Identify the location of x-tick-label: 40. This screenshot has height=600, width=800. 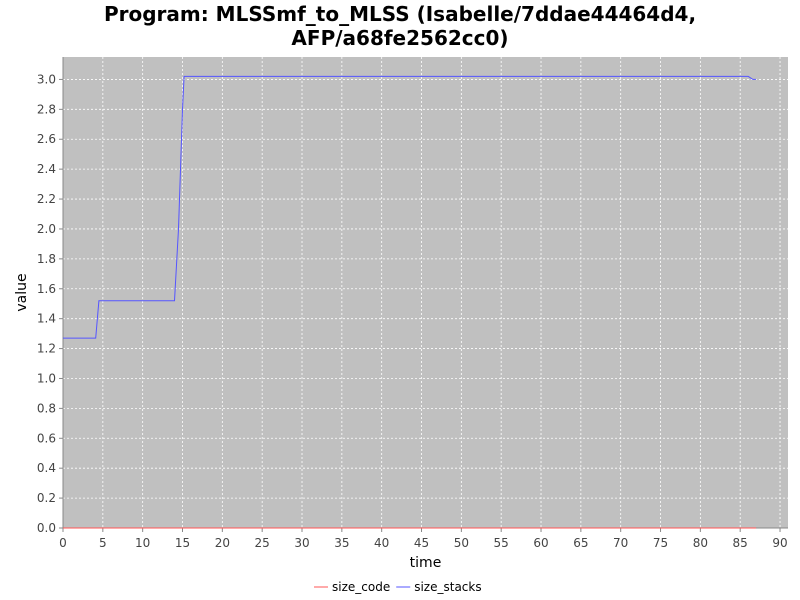
(381, 543).